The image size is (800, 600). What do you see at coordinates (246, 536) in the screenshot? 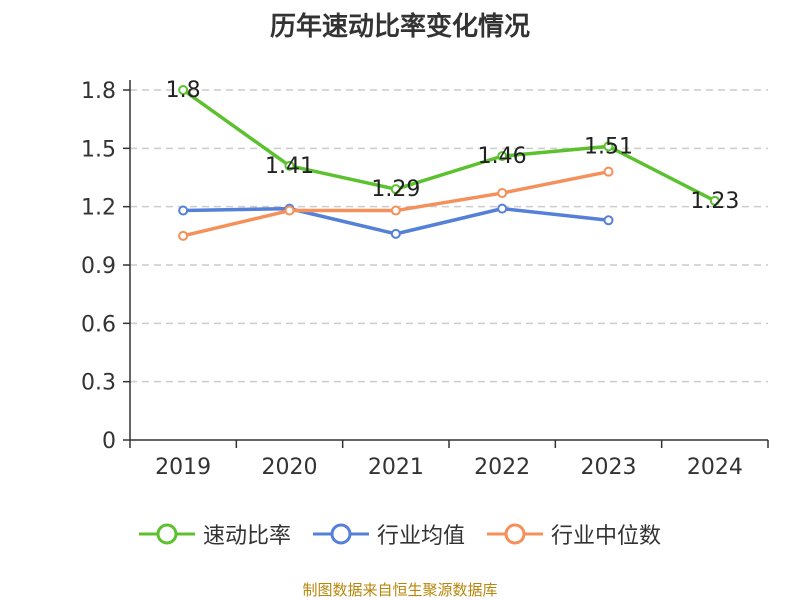
I see `legend-label-quick-ratio: 速动比率` at bounding box center [246, 536].